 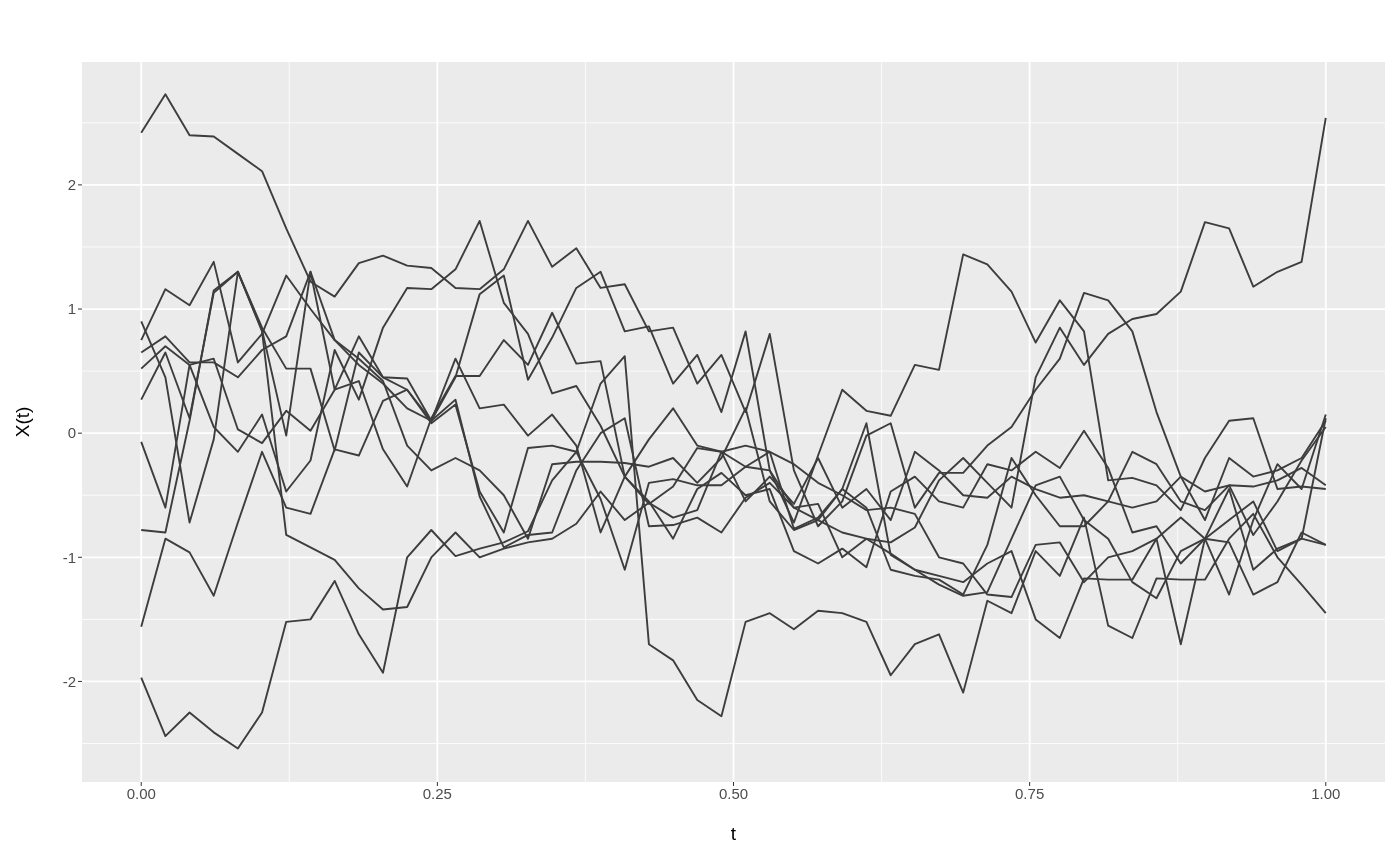 I want to click on x-tick-label: 0.25, so click(x=437, y=793).